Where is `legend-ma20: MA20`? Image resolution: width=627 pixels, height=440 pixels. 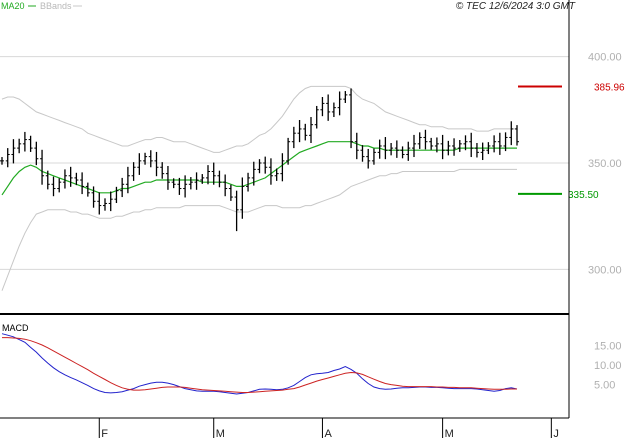
legend-ma20: MA20 is located at coordinates (13, 6).